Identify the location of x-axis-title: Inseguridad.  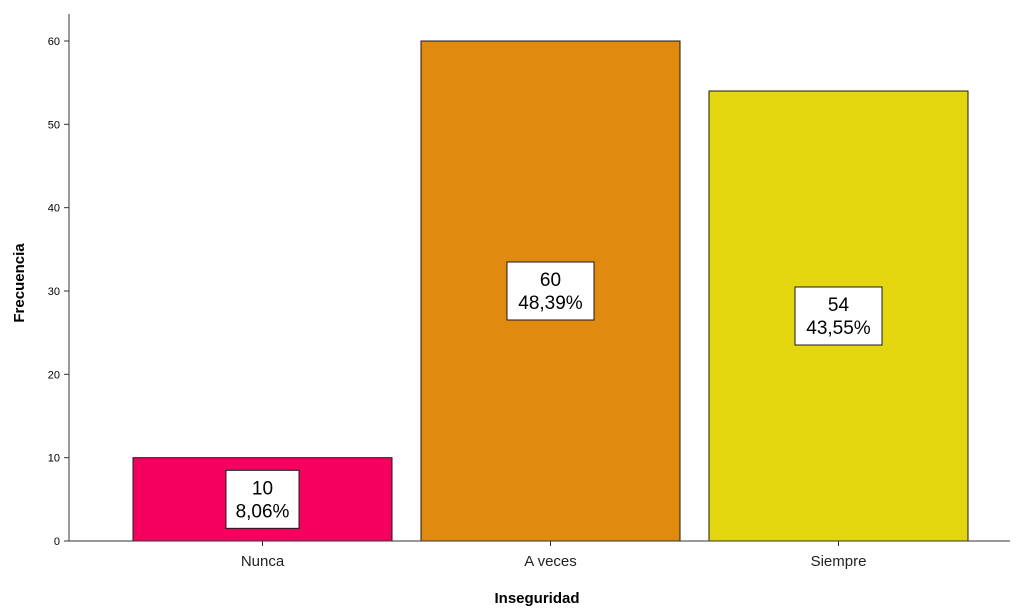
(536, 598).